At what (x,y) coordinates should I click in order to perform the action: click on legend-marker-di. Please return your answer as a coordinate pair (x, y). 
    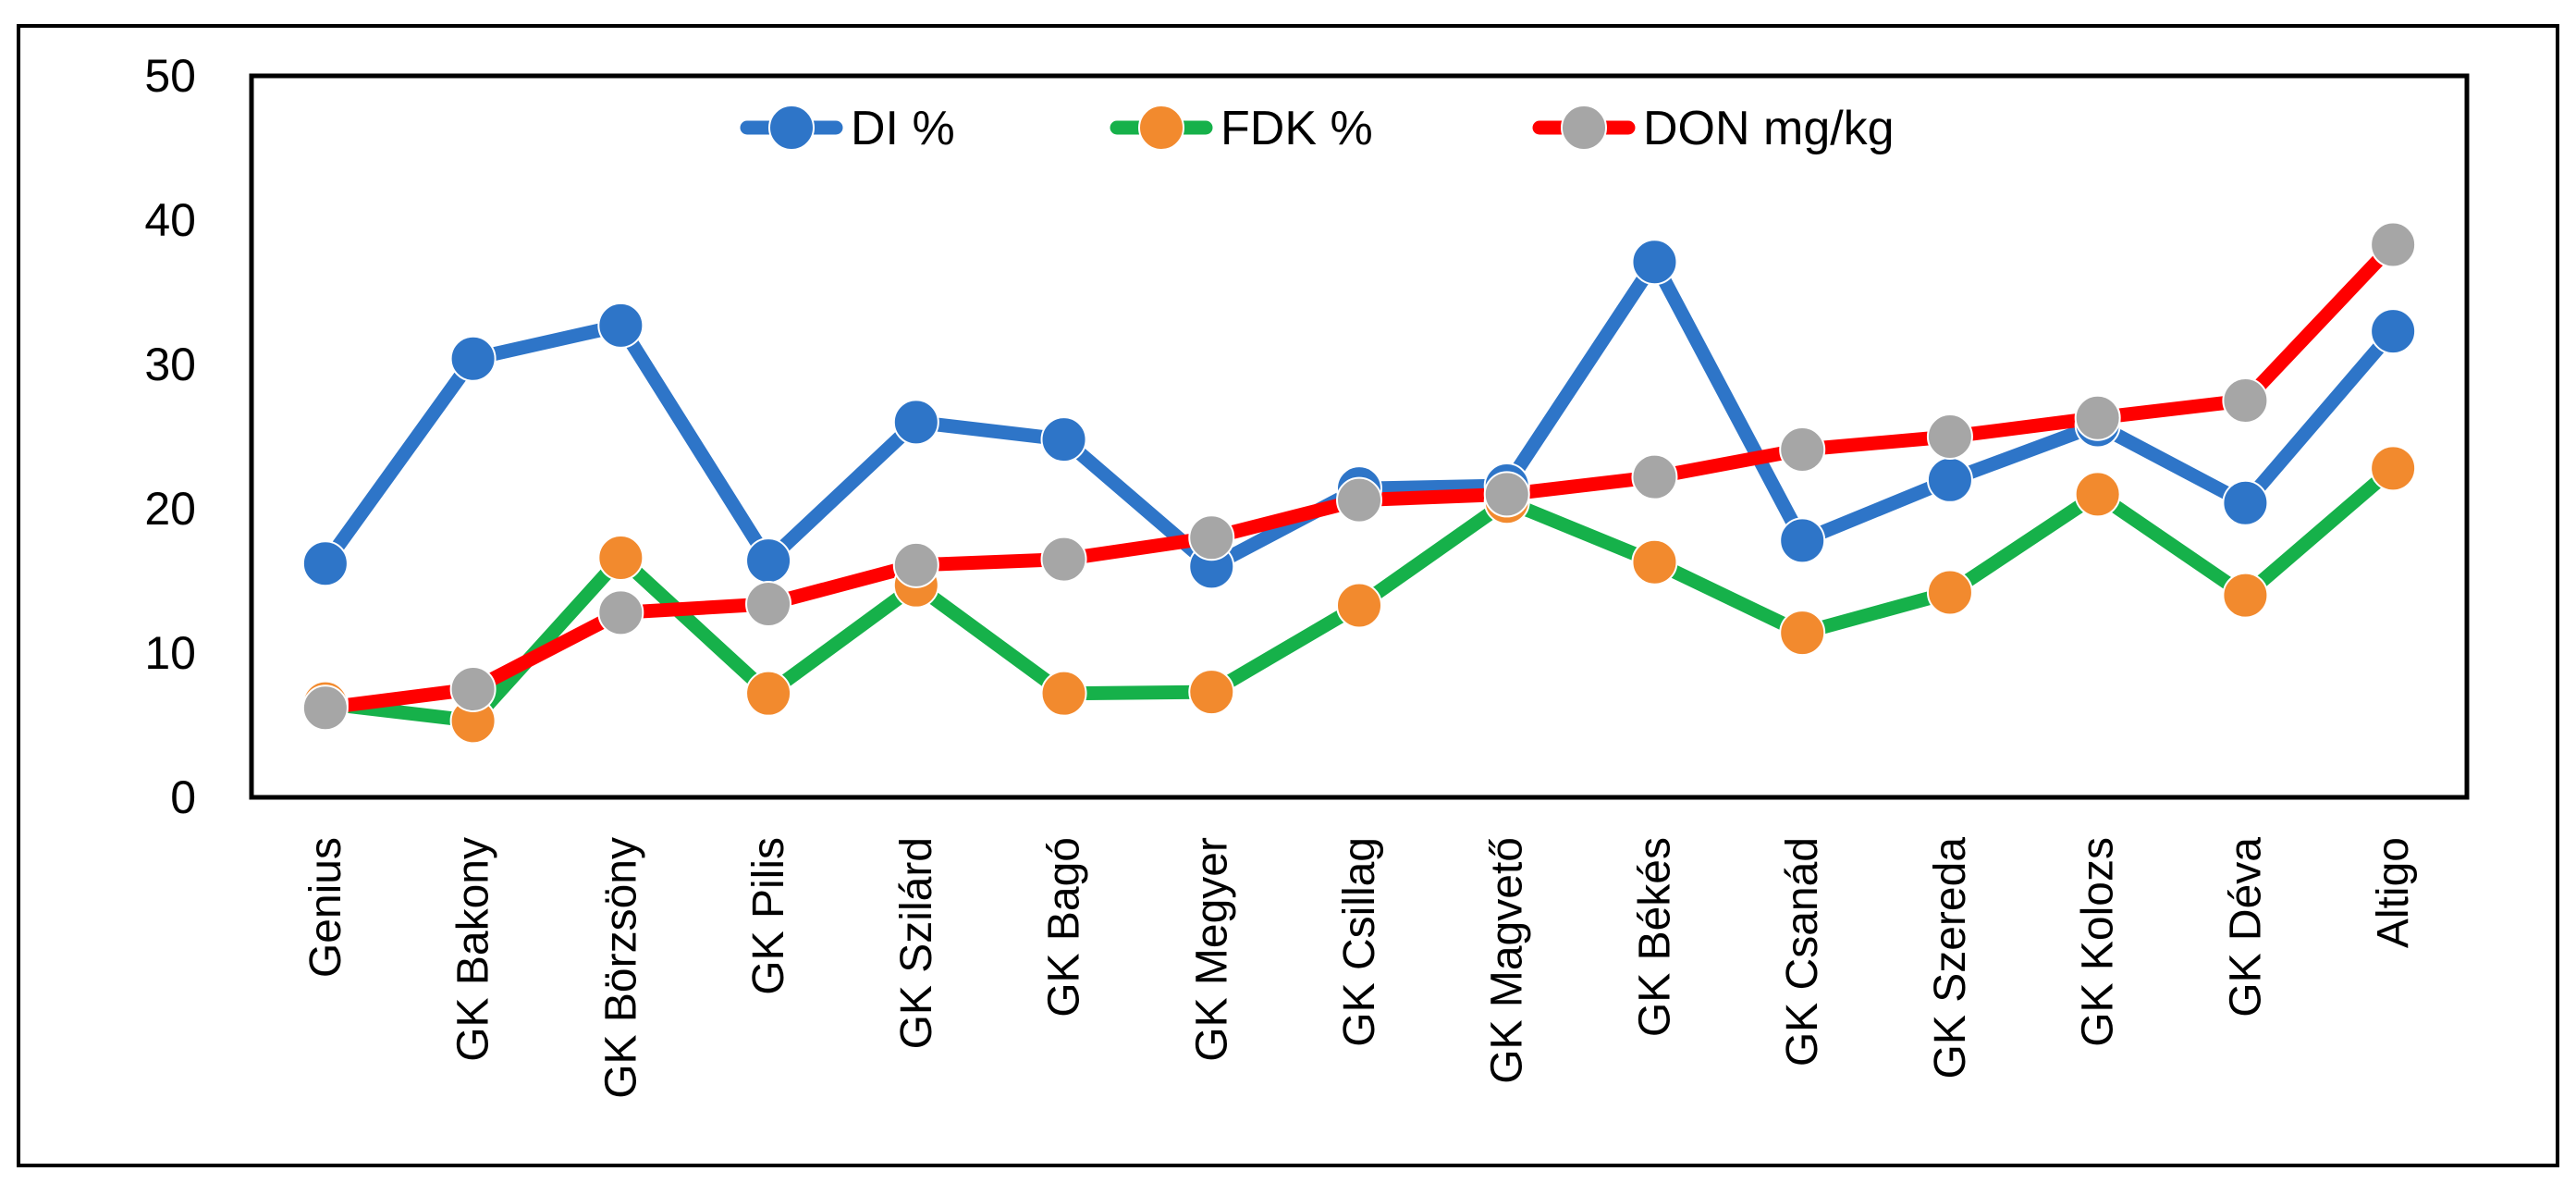
    Looking at the image, I should click on (791, 128).